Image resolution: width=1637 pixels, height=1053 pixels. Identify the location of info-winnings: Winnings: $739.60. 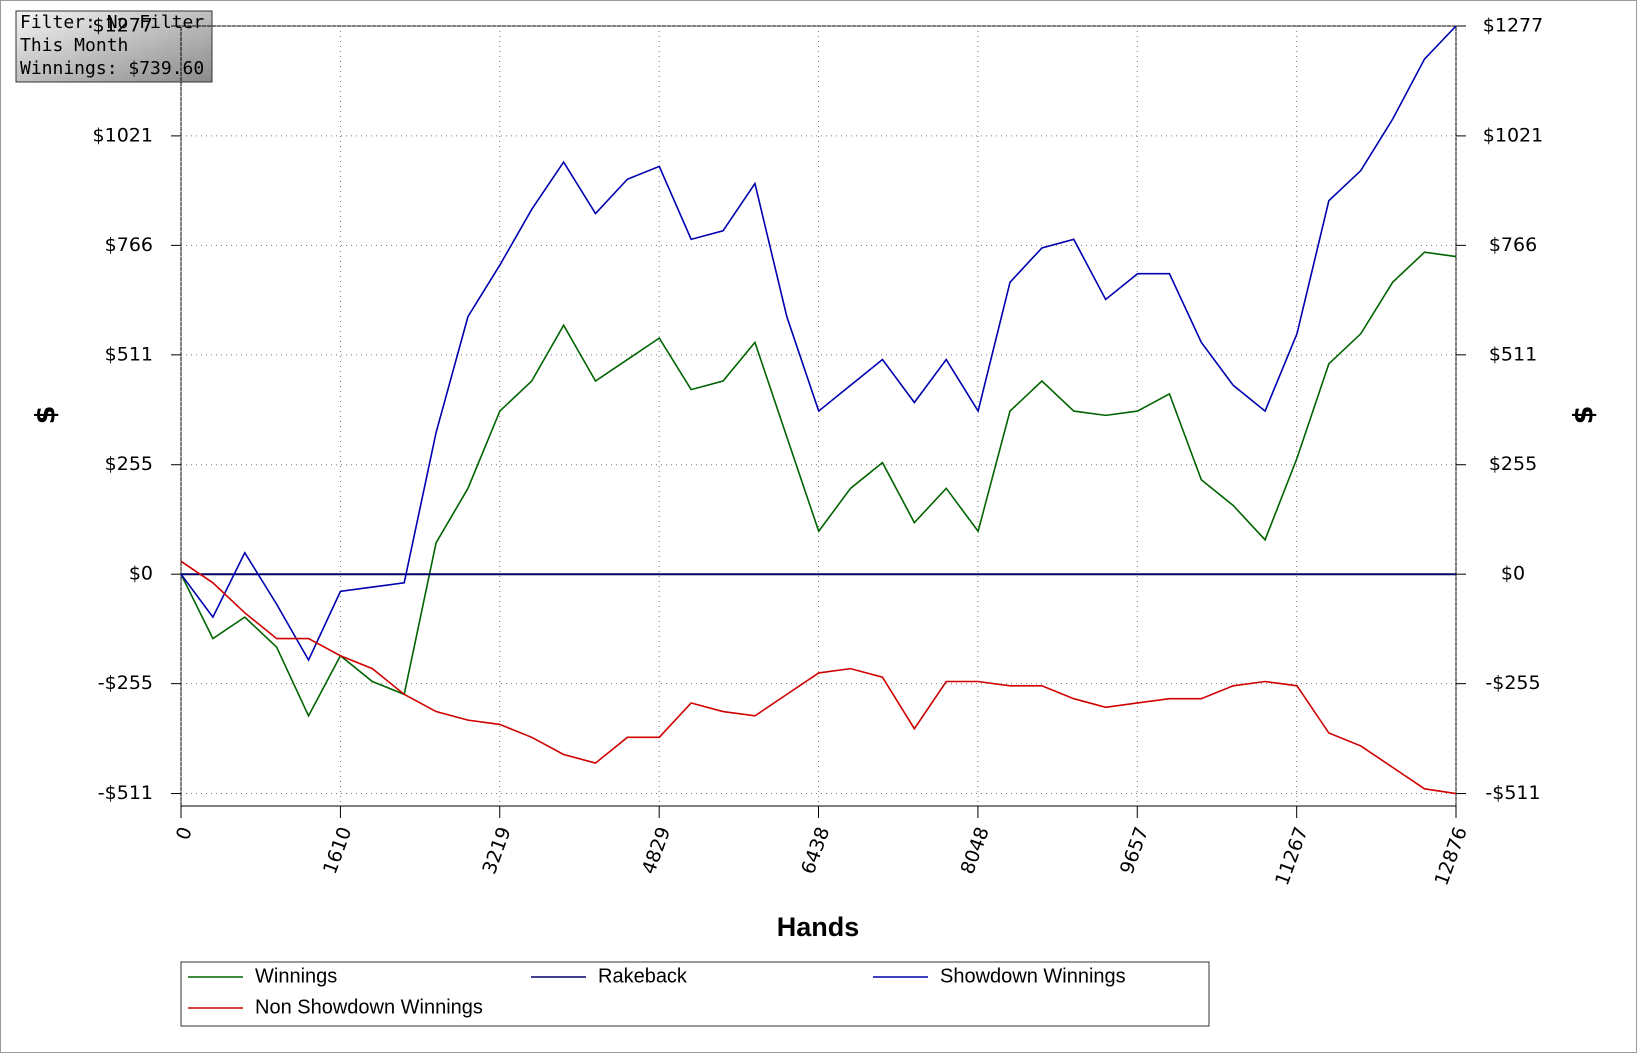
(112, 68).